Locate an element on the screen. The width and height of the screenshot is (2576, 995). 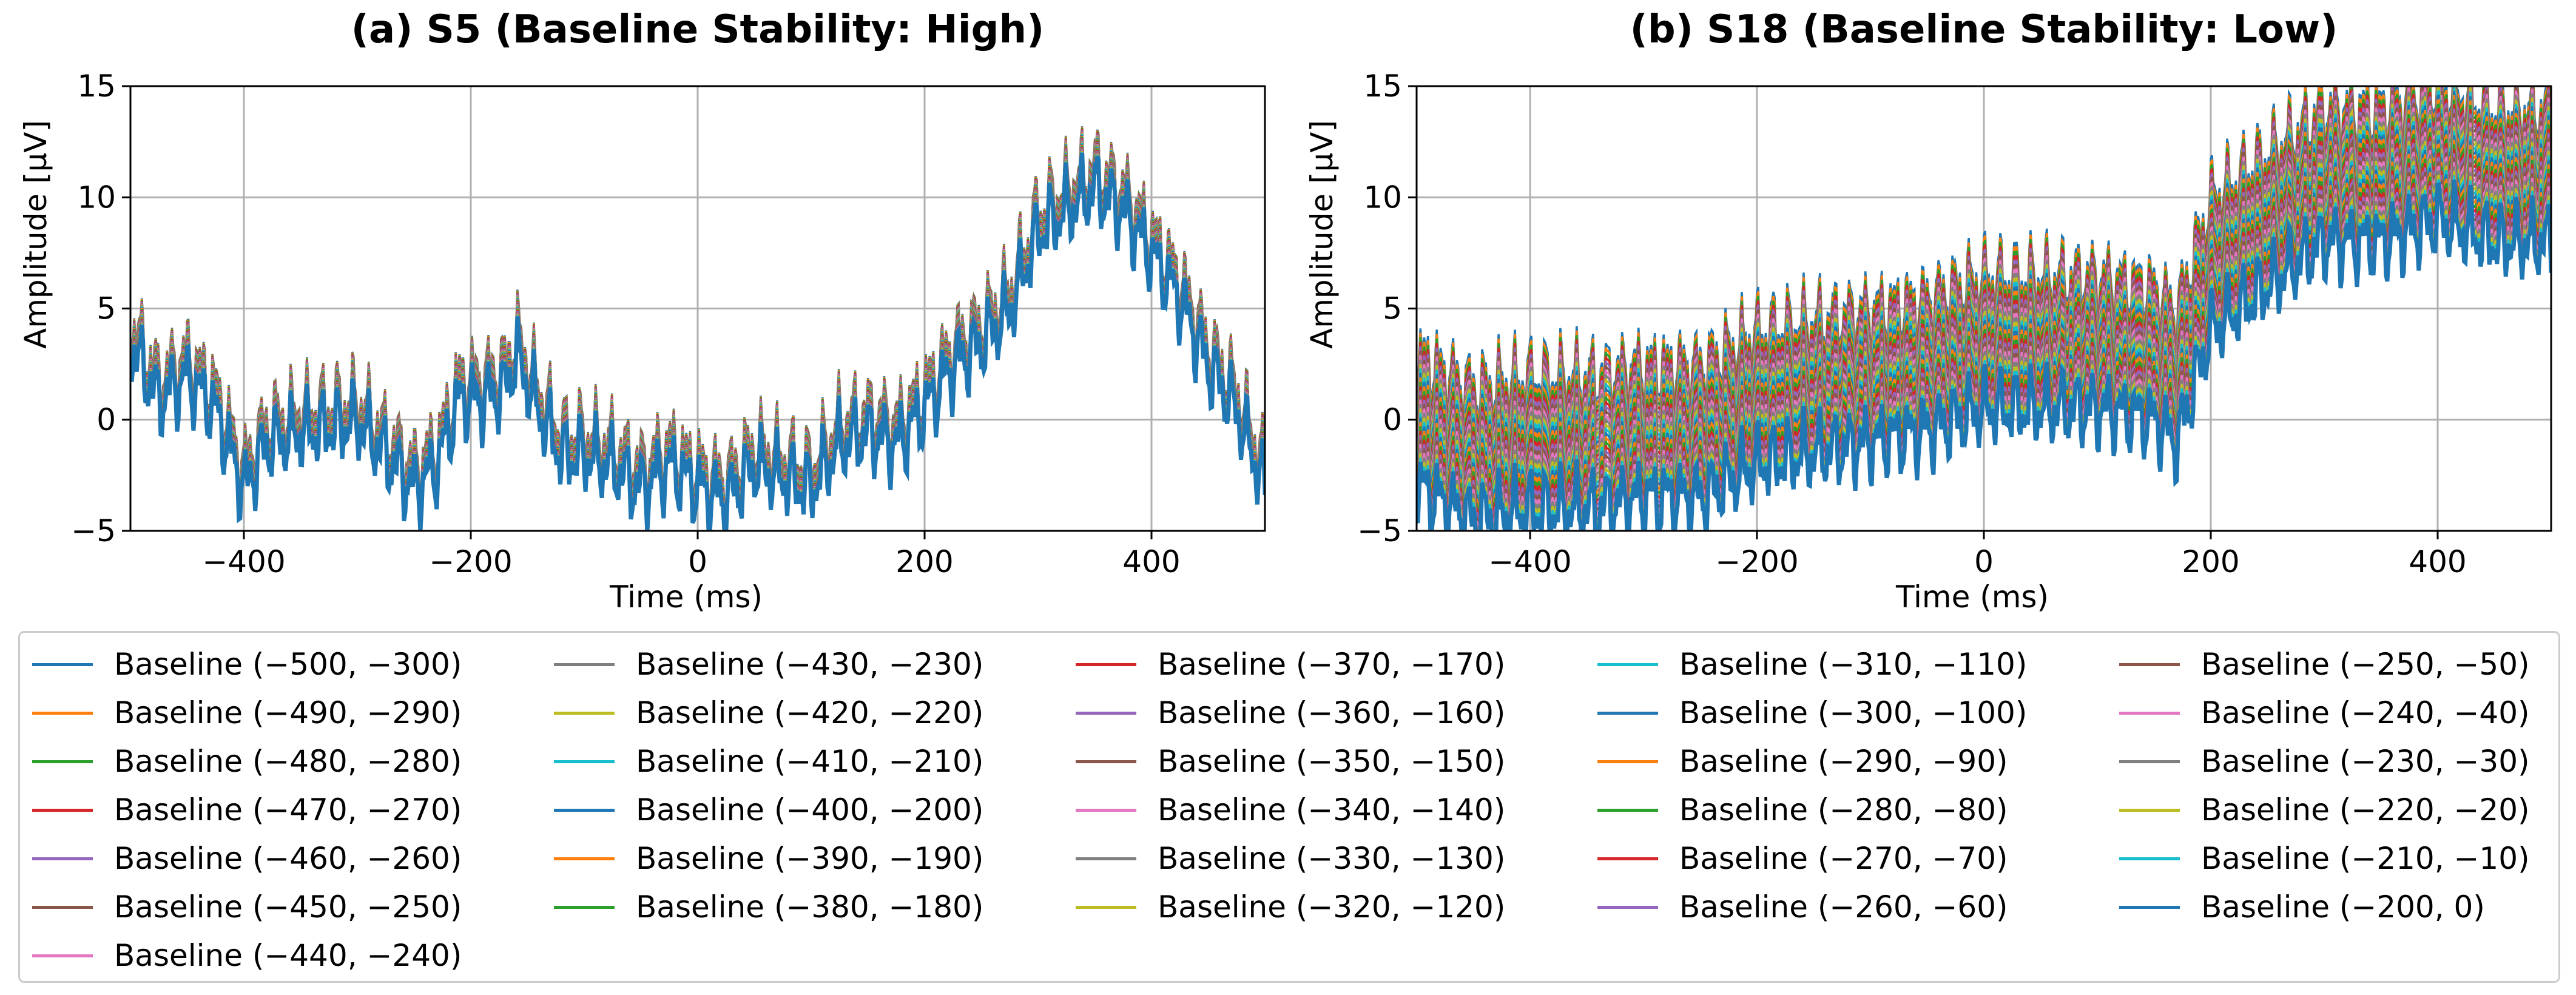
legend-item: Baseline (−230, −30) is located at coordinates (2325, 761).